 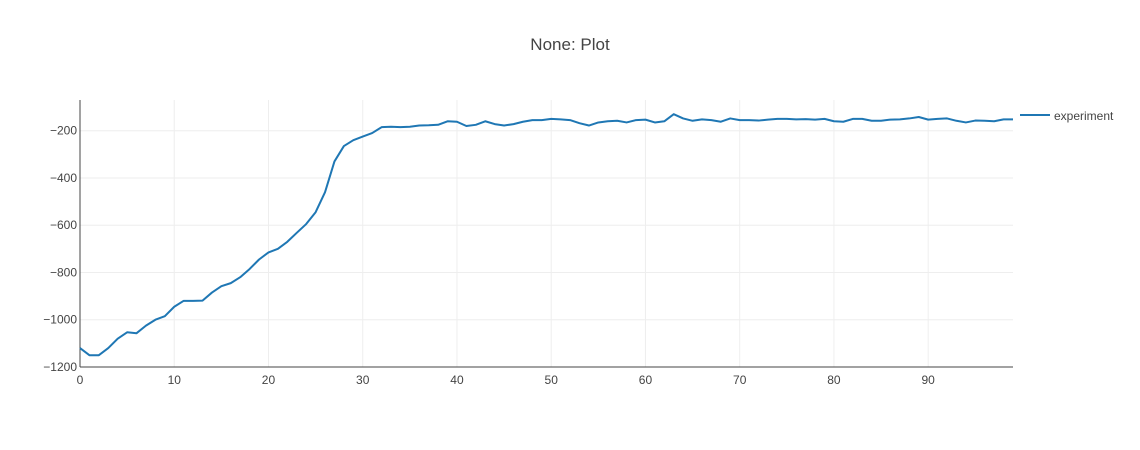 What do you see at coordinates (646, 380) in the screenshot?
I see `x-tick-label: 60` at bounding box center [646, 380].